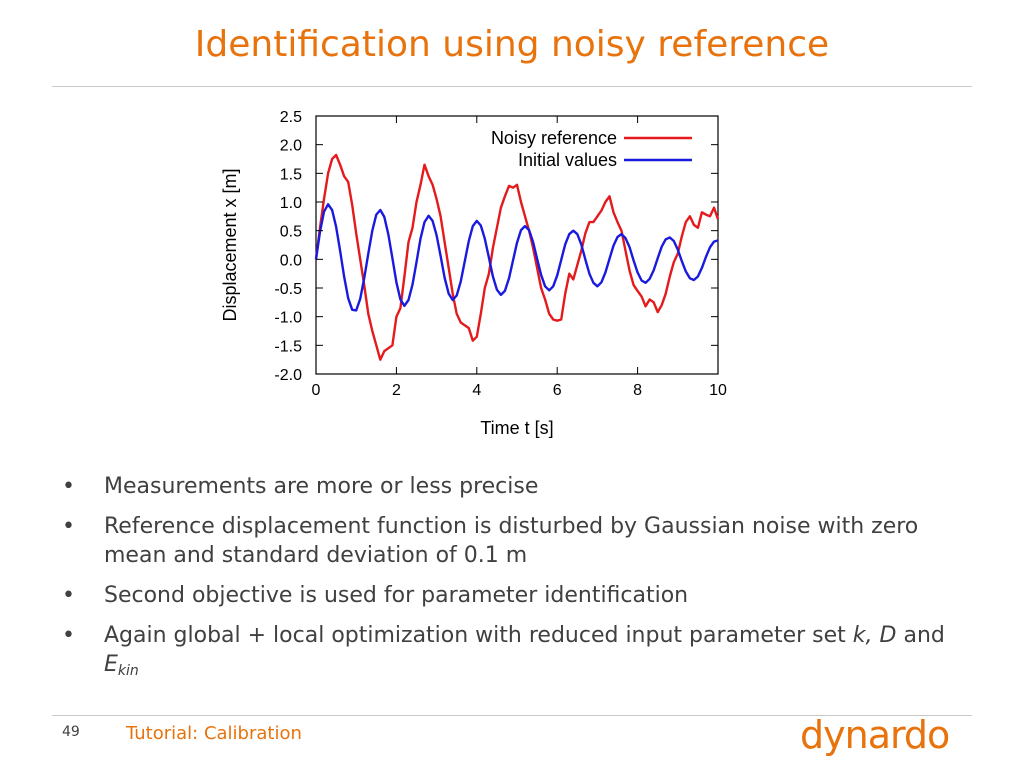 The width and height of the screenshot is (1024, 768). What do you see at coordinates (291, 117) in the screenshot?
I see `y-tick-label: 2.5` at bounding box center [291, 117].